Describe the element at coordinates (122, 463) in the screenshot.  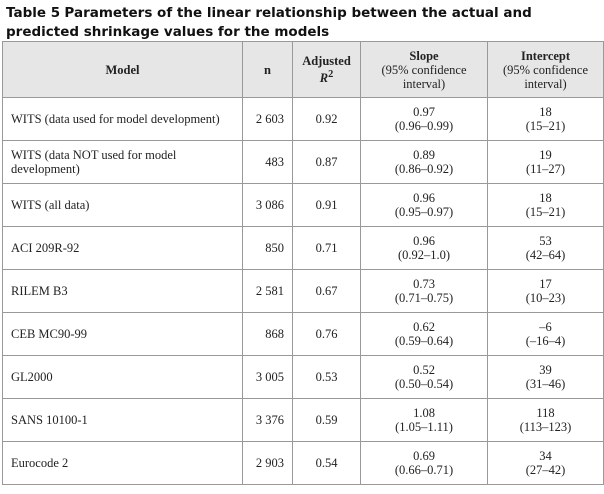
I see `model-cell: Eurocode 2` at that location.